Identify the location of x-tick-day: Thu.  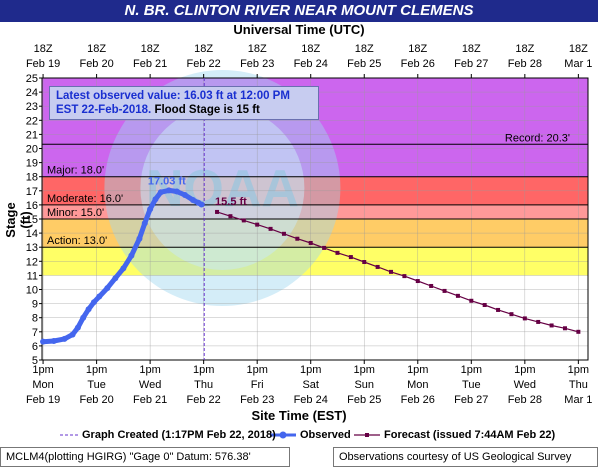
(203, 385).